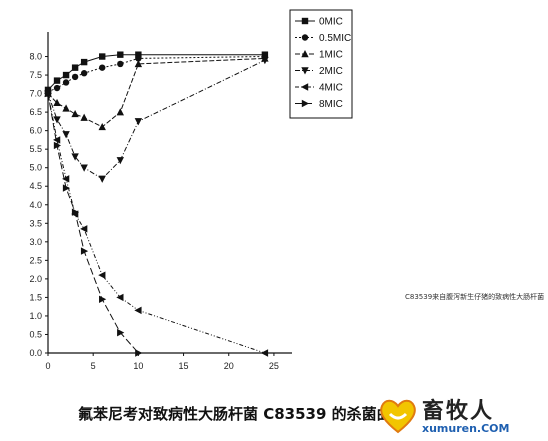  Describe the element at coordinates (35, 149) in the screenshot. I see `y-tick-label: 5.5` at that location.